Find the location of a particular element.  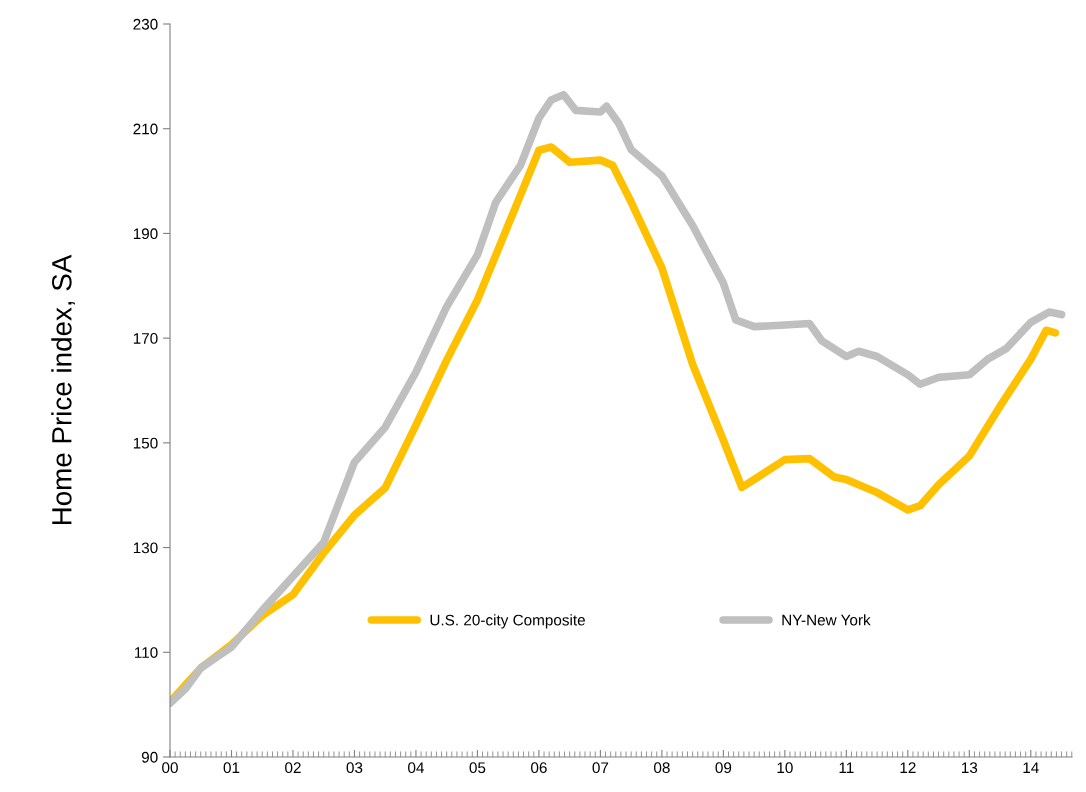

y-tick-label: 230 is located at coordinates (145, 24).